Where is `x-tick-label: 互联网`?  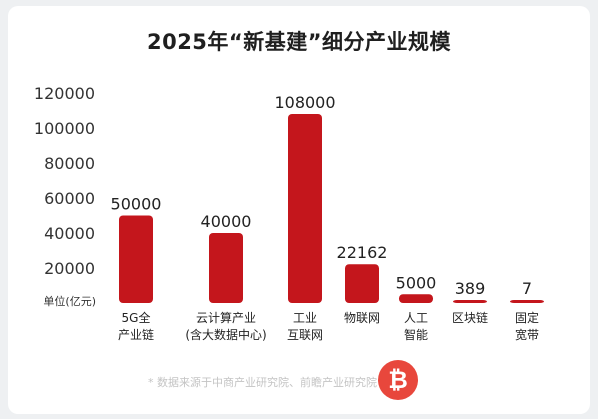
x-tick-label: 互联网 is located at coordinates (305, 335).